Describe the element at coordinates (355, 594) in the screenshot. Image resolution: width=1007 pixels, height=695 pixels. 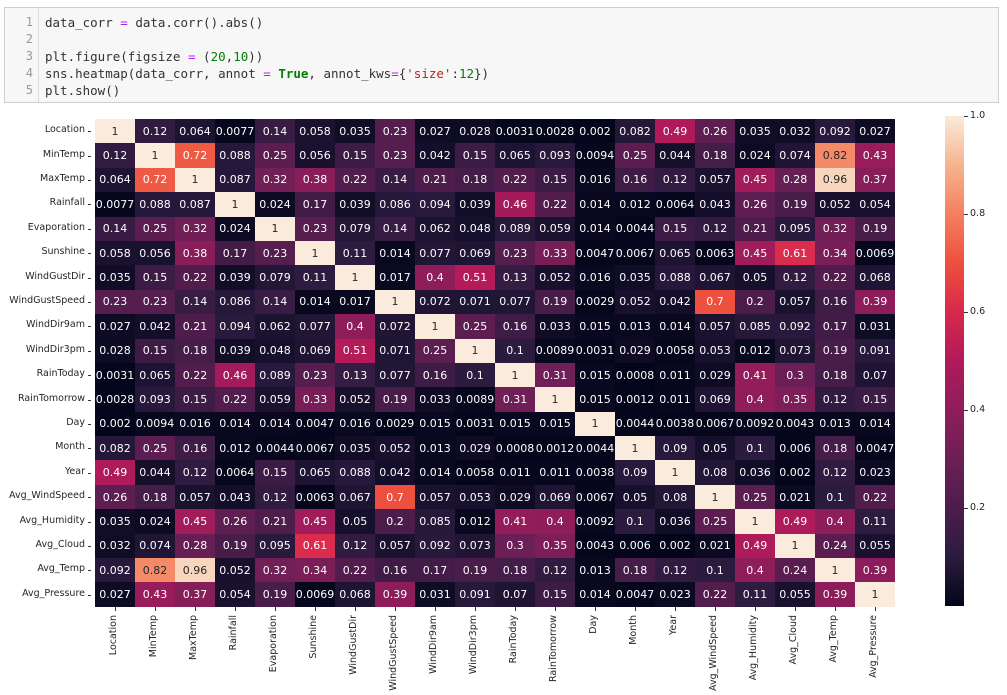
I see `heatmap-cell: 0.068` at that location.